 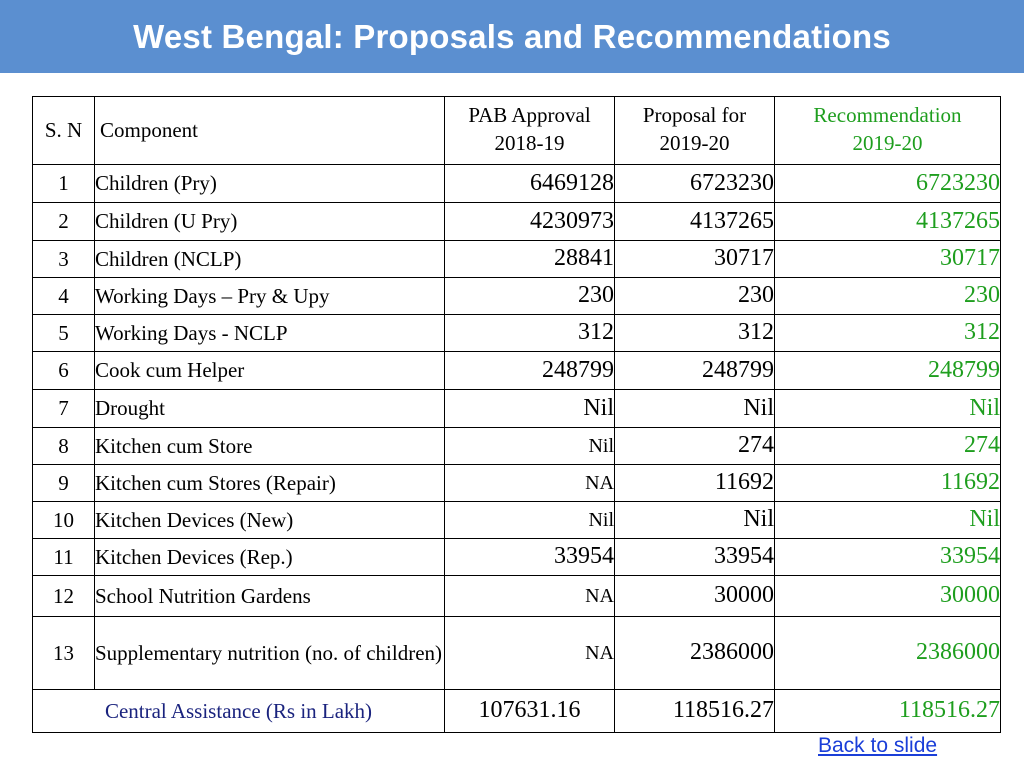 What do you see at coordinates (529, 130) in the screenshot?
I see `header-pab-approval: PAB Approval 2018-19` at bounding box center [529, 130].